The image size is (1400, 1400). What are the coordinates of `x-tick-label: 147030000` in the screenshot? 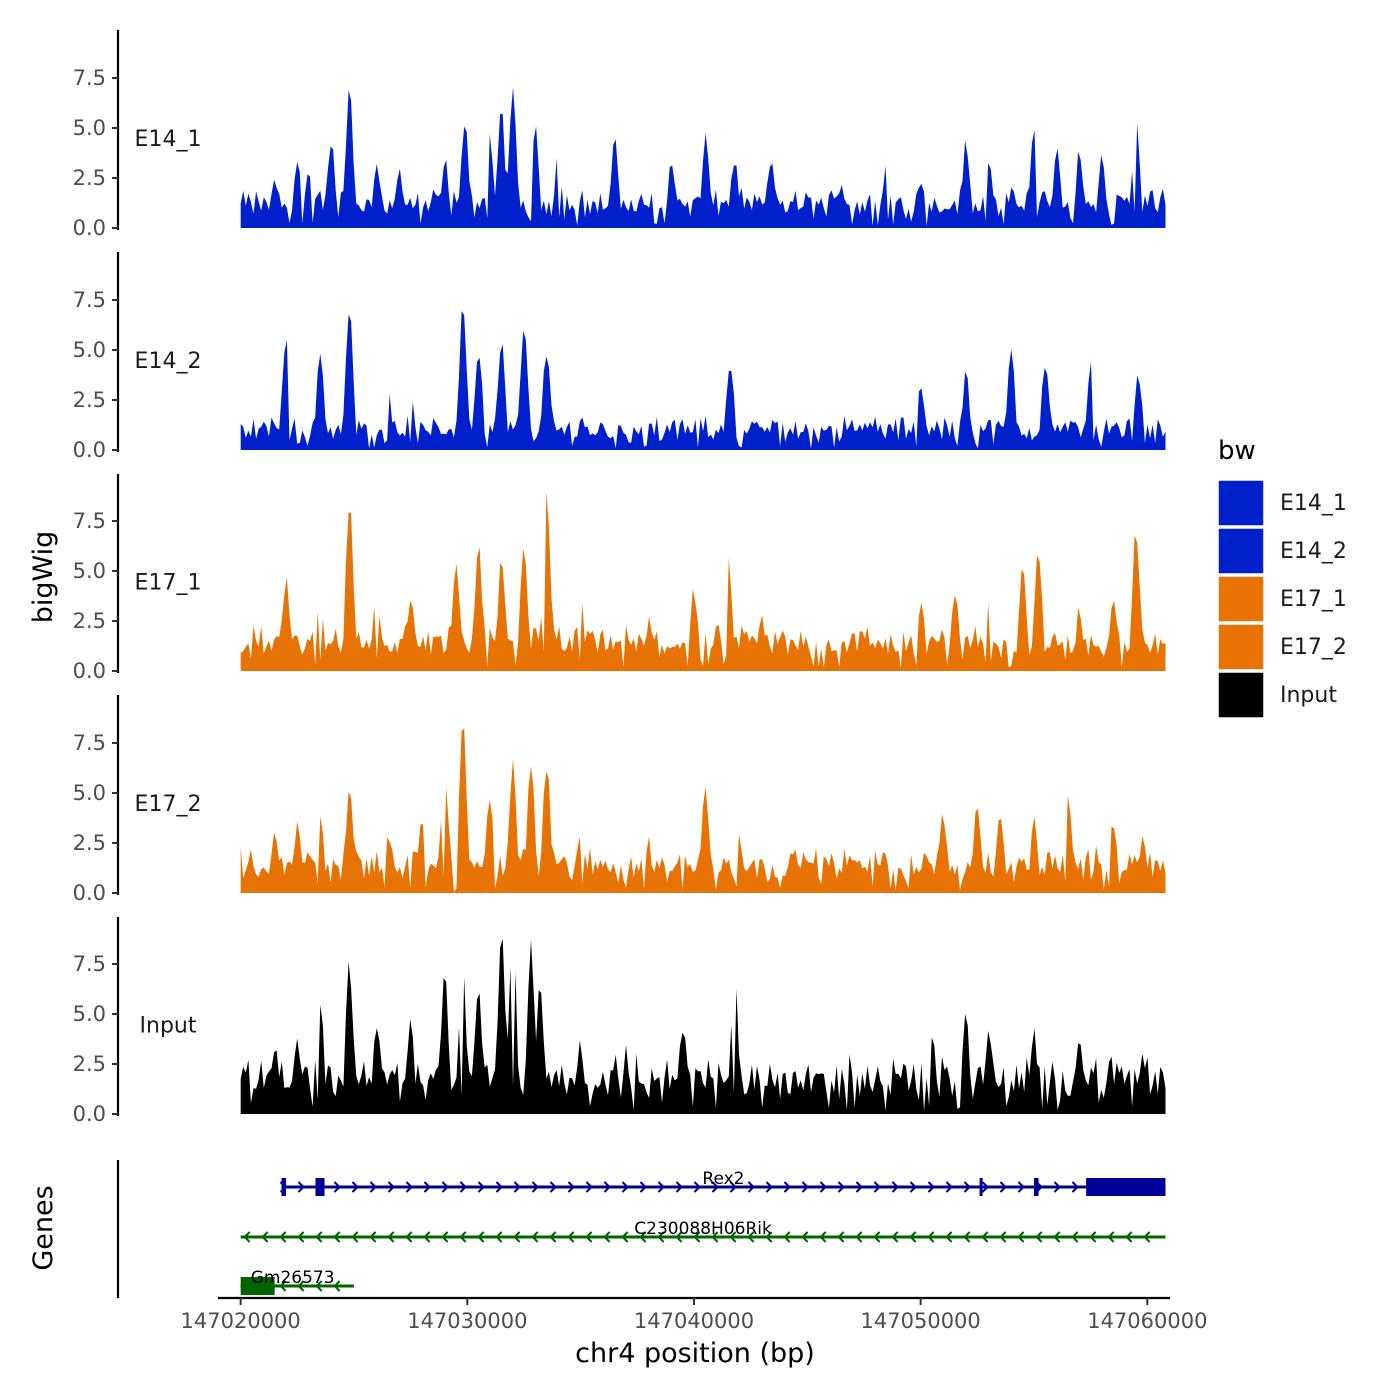 It's located at (467, 1321).